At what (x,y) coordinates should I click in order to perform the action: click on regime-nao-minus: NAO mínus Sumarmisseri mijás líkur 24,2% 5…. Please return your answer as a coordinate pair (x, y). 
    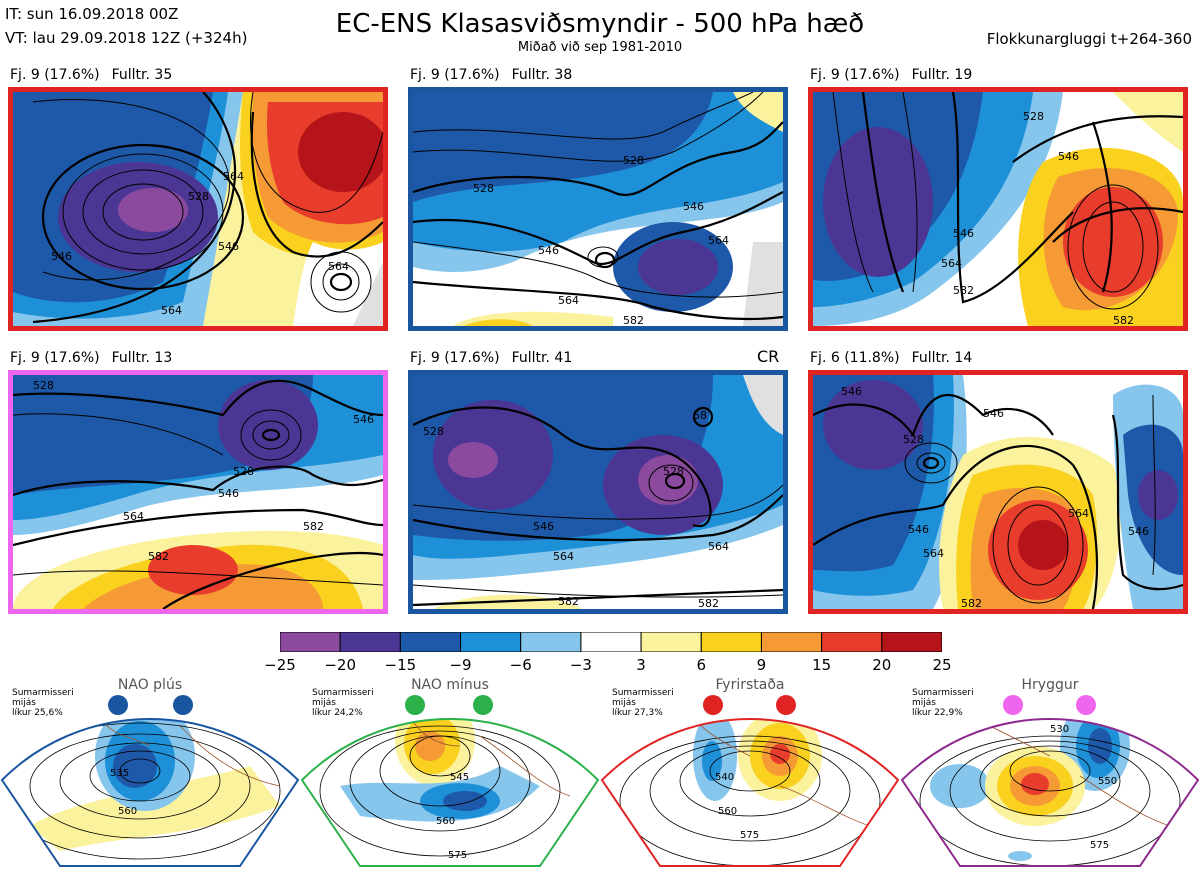
    Looking at the image, I should click on (450, 773).